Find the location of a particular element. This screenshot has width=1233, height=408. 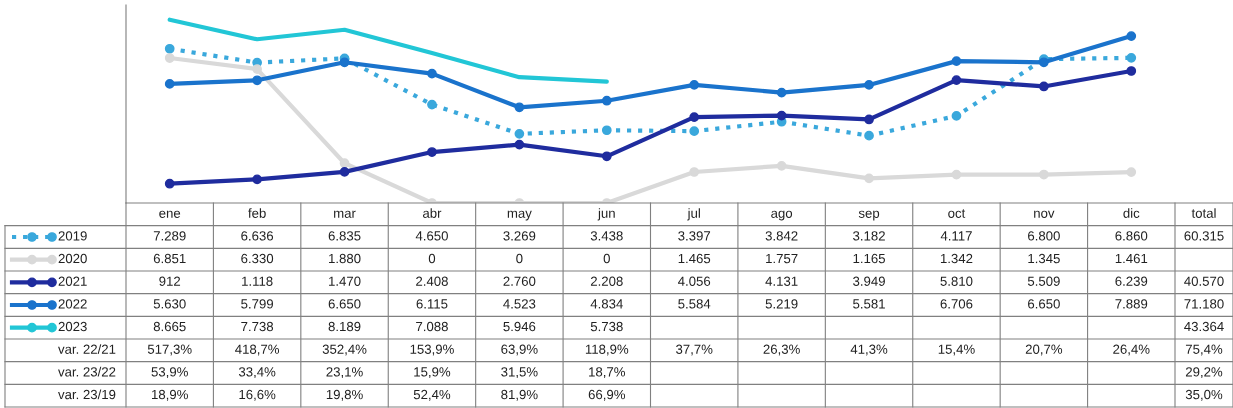

data-label: 1.345 is located at coordinates (1044, 258).